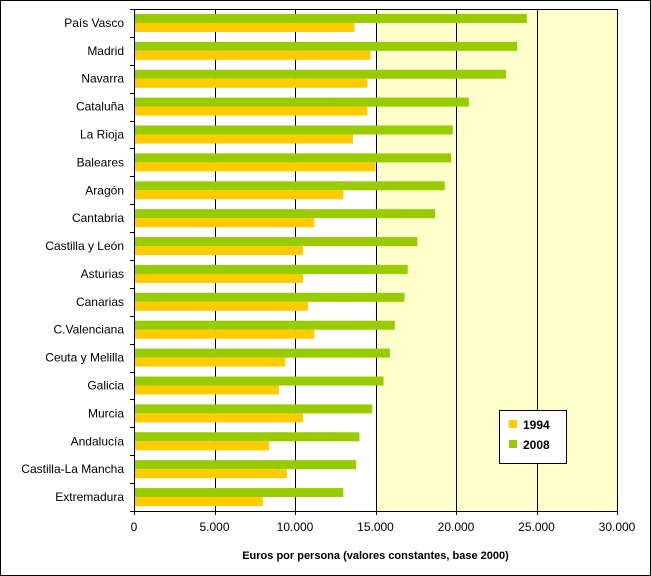 This screenshot has width=651, height=576. What do you see at coordinates (513, 424) in the screenshot?
I see `legend-swatch-1994` at bounding box center [513, 424].